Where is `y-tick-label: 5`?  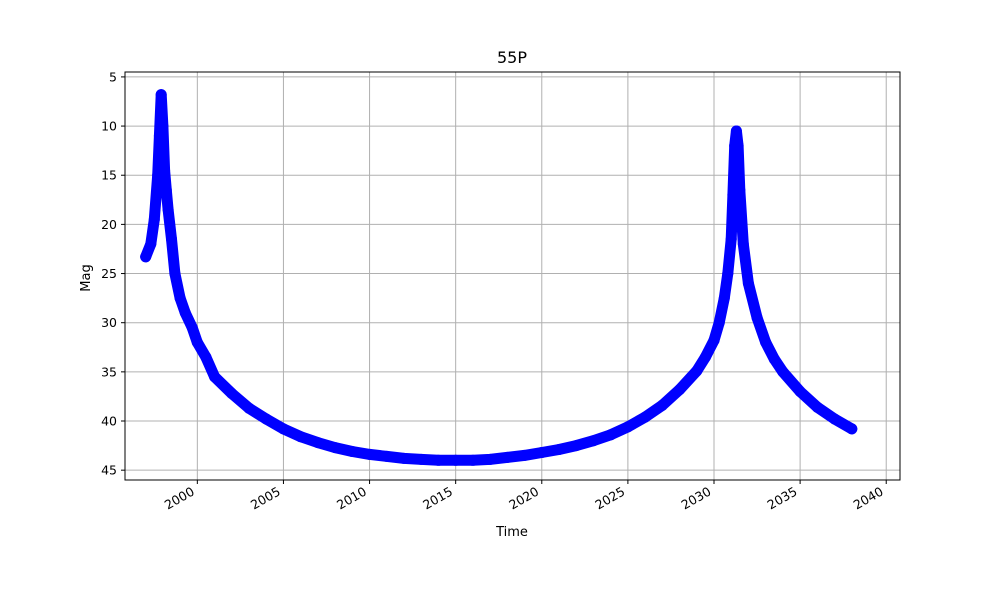
y-tick-label: 5 is located at coordinates (113, 76).